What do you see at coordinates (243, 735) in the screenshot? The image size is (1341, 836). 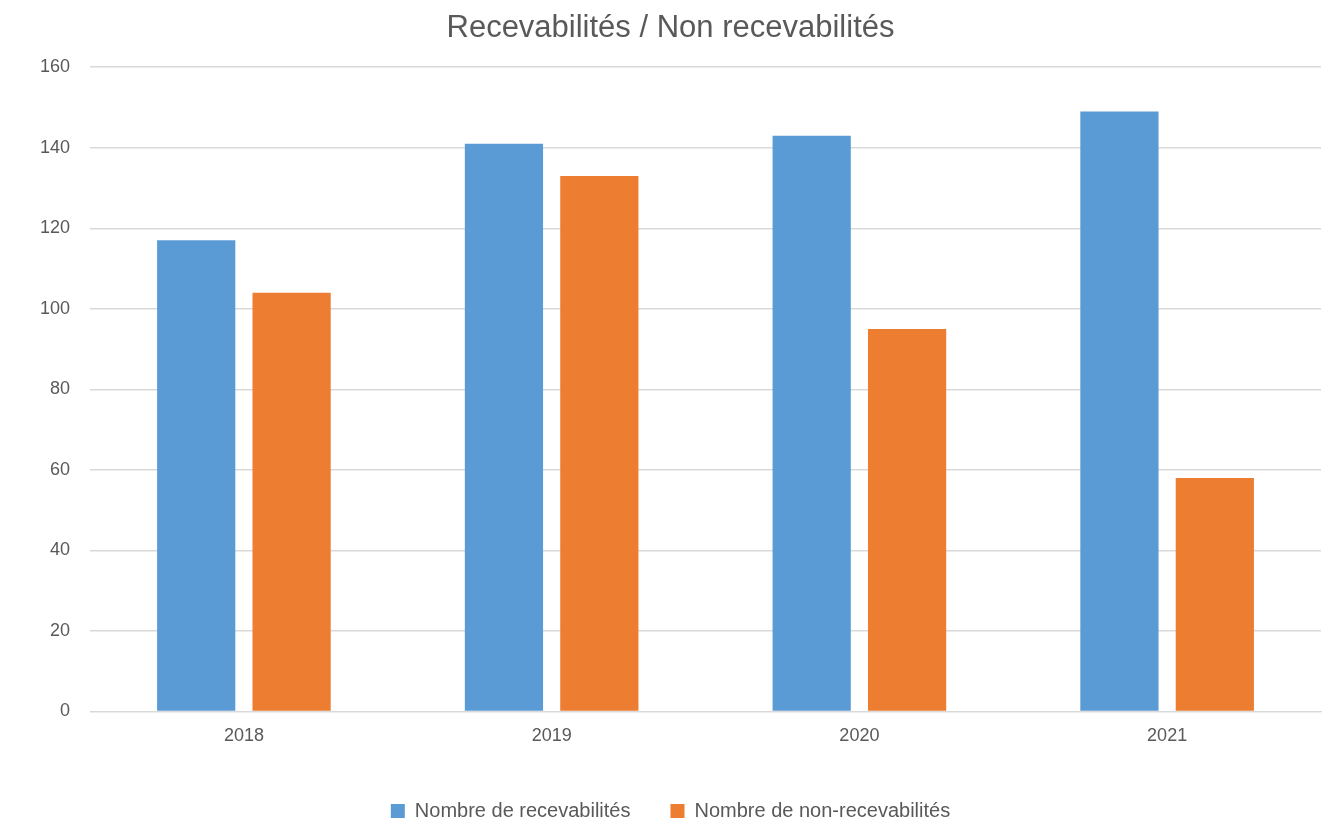 I see `x-tick-label: 2018` at bounding box center [243, 735].